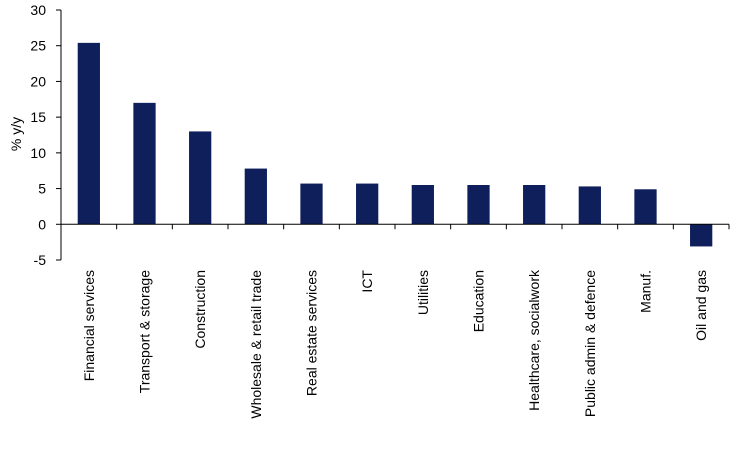 The width and height of the screenshot is (750, 450). Describe the element at coordinates (38, 81) in the screenshot. I see `y-tick-label: 20` at that location.